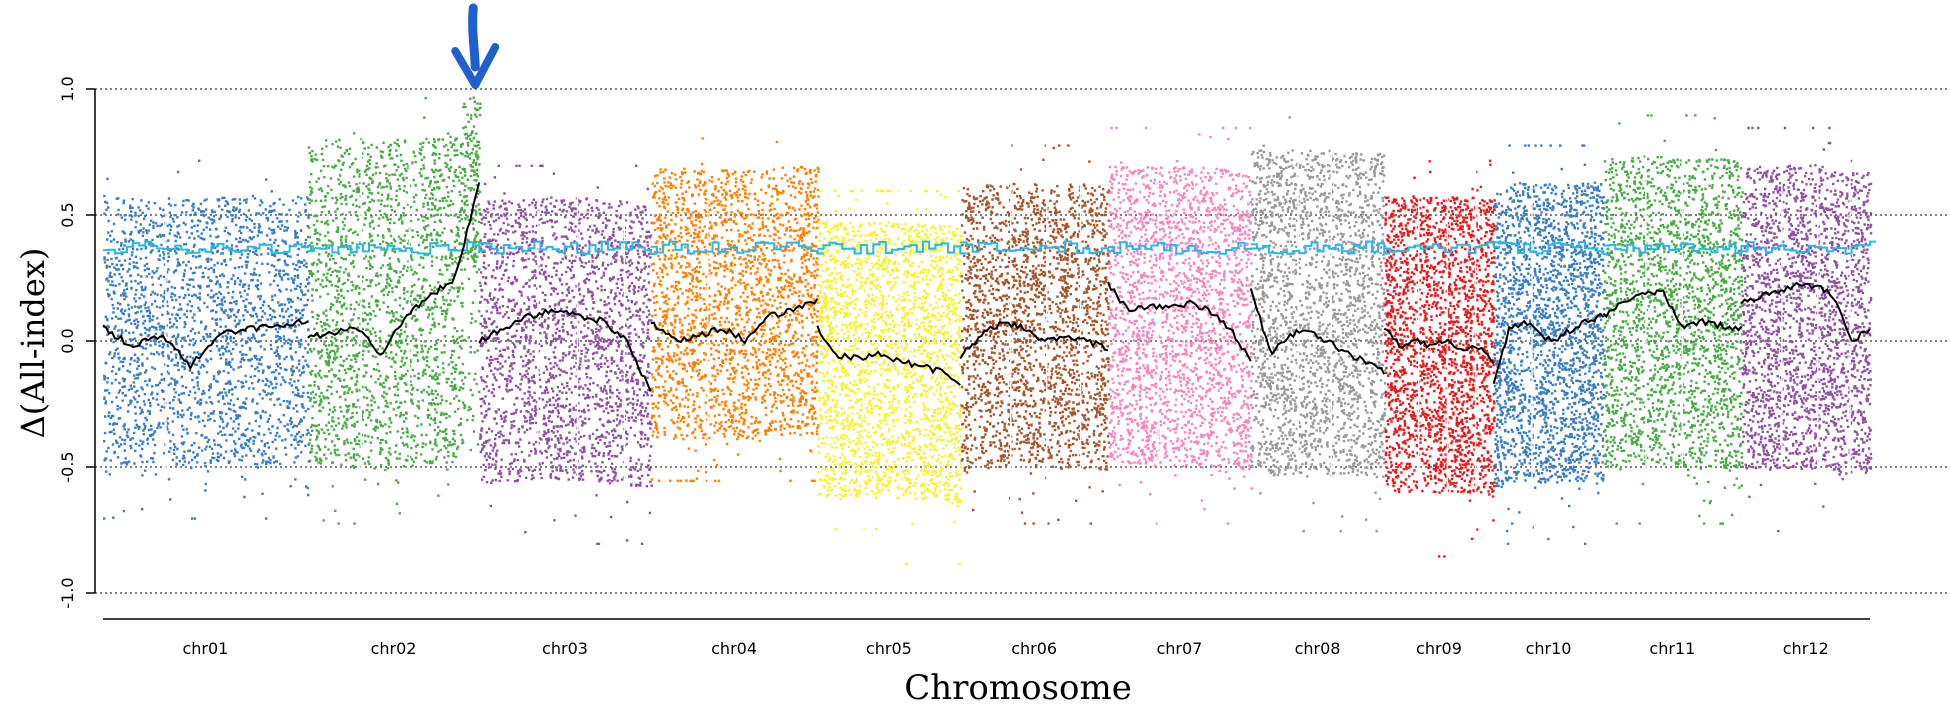 The height and width of the screenshot is (704, 1950). Describe the element at coordinates (205, 344) in the screenshot. I see `window-line-chr01` at that location.